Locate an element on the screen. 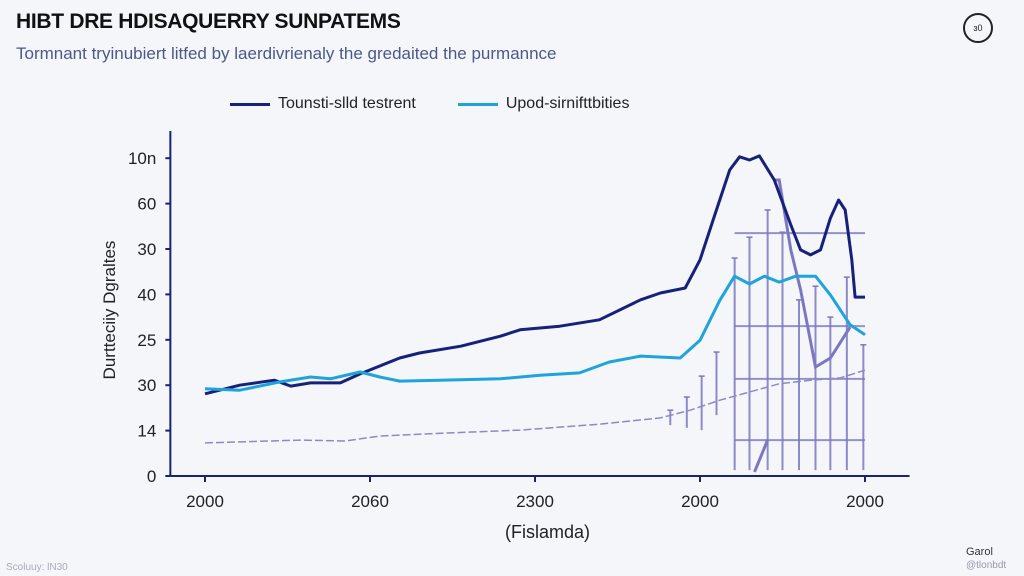  chart-title: HIBT DRE HDISAQUERRY SUNPATEMS is located at coordinates (208, 21).